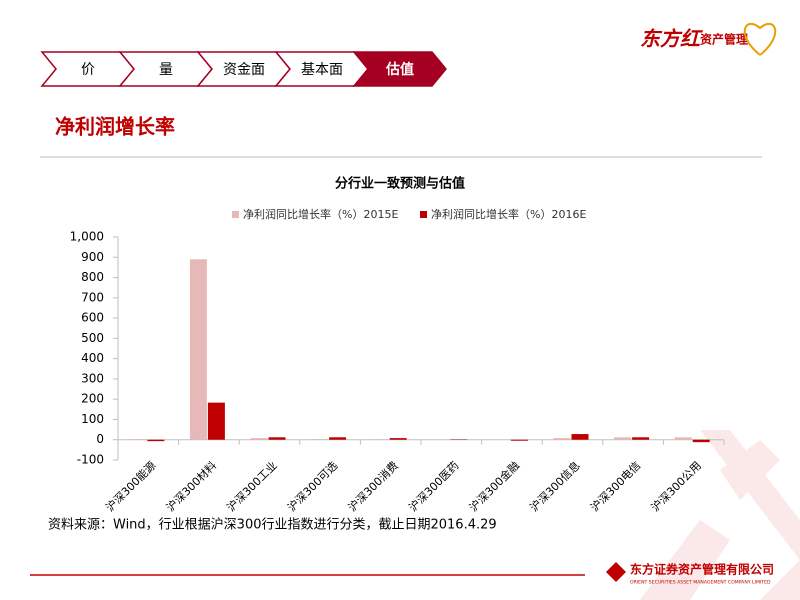 The width and height of the screenshot is (800, 600). What do you see at coordinates (494, 486) in the screenshot?
I see `x-tick-label: 沪深300金融` at bounding box center [494, 486].